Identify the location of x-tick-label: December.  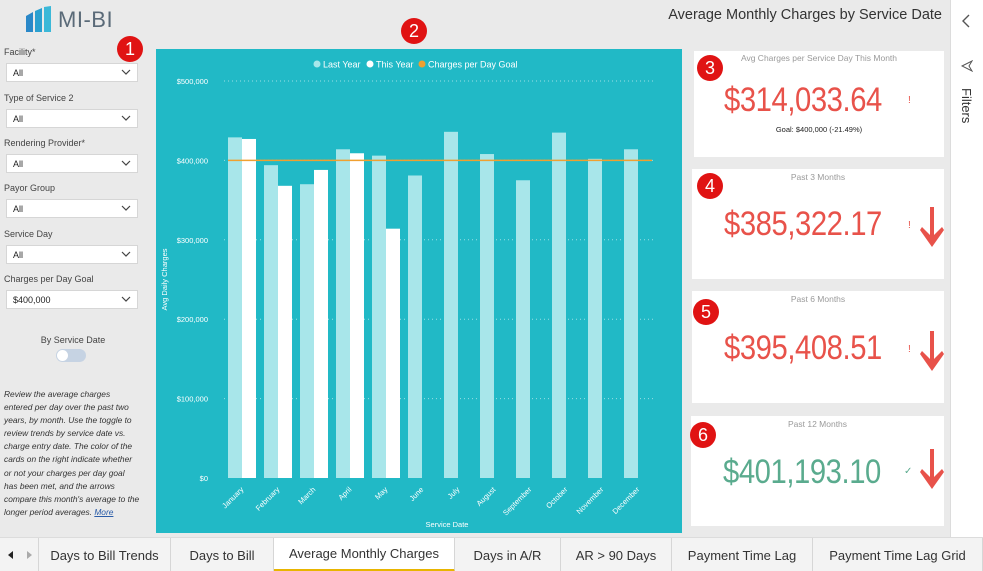
(626, 500).